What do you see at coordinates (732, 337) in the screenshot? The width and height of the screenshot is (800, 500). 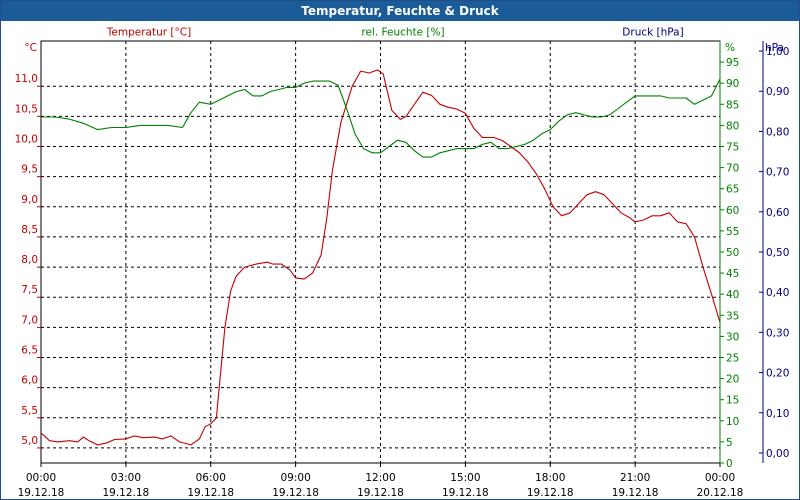 I see `humidity-tick-label: 30` at bounding box center [732, 337].